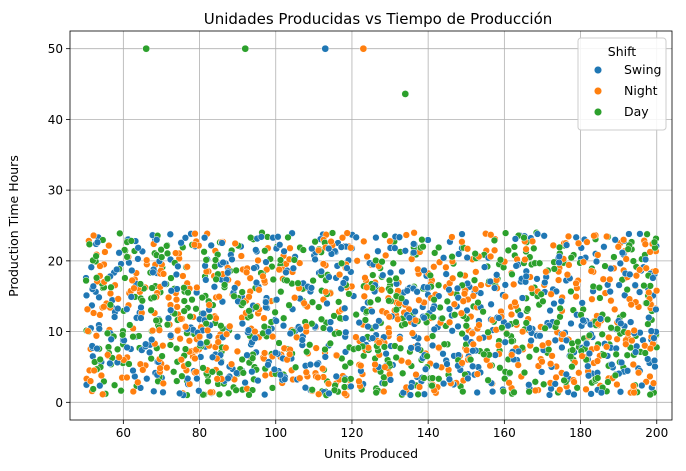 The width and height of the screenshot is (686, 471). What do you see at coordinates (622, 84) in the screenshot?
I see `legend-box` at bounding box center [622, 84].